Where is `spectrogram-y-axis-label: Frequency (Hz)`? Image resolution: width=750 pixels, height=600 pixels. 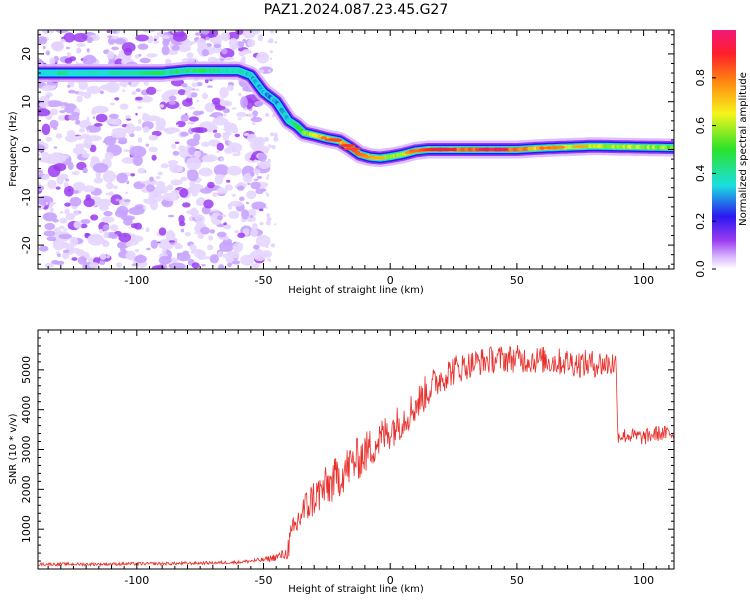
spectrogram-y-axis-label: Frequency (Hz) is located at coordinates (13, 149).